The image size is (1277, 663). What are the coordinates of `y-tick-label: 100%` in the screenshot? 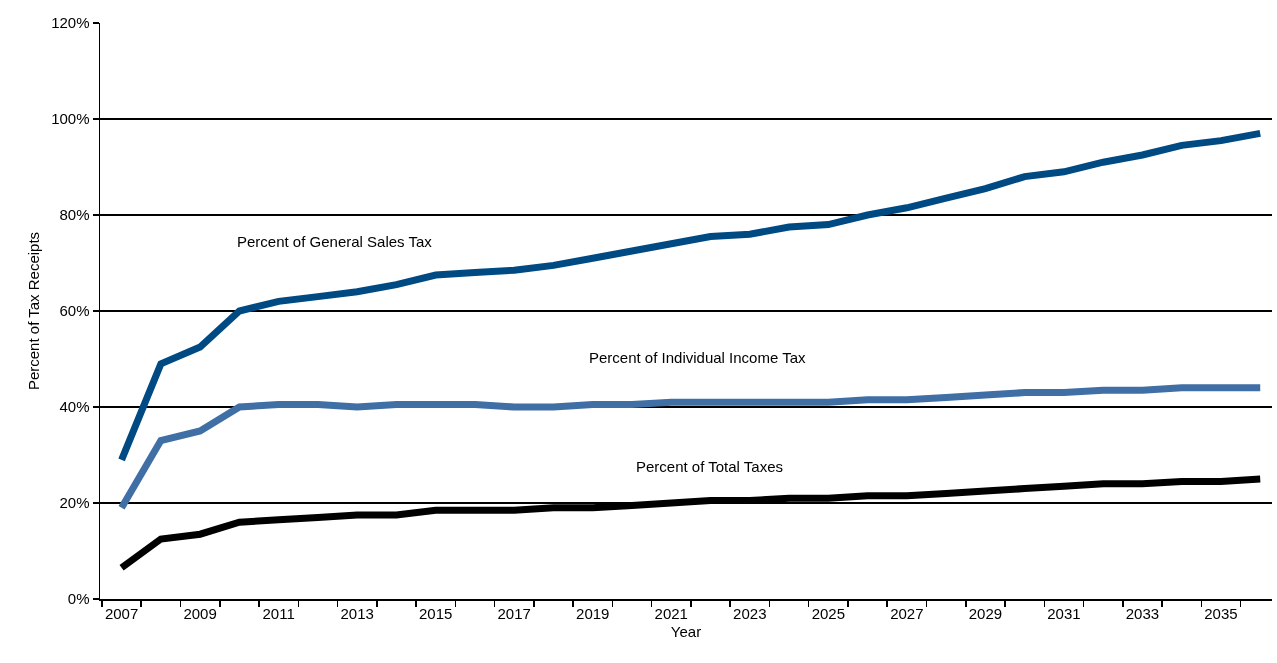 It's located at (70, 119).